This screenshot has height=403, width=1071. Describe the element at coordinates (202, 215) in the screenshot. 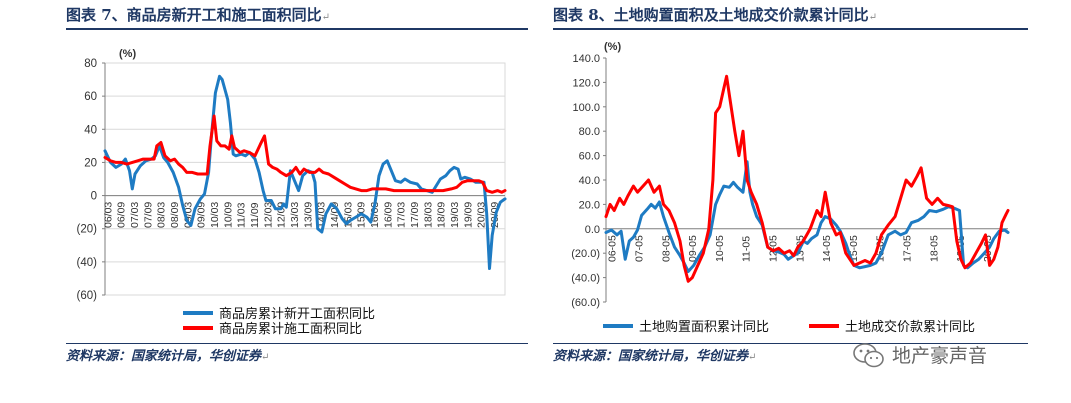

I see `x-tick-label: 09/09` at that location.